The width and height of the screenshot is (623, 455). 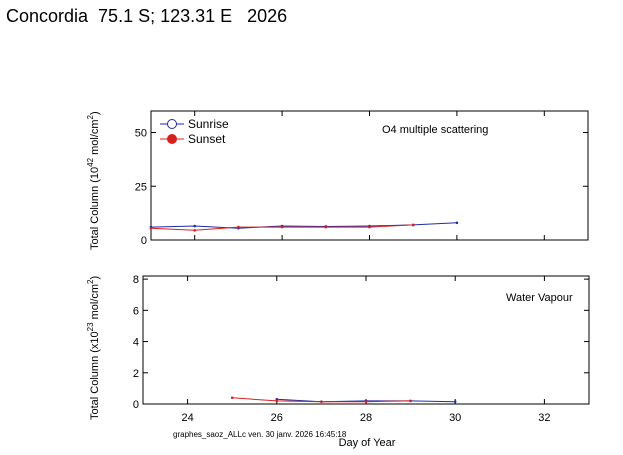 What do you see at coordinates (544, 418) in the screenshot?
I see `x-tick-label: 32` at bounding box center [544, 418].